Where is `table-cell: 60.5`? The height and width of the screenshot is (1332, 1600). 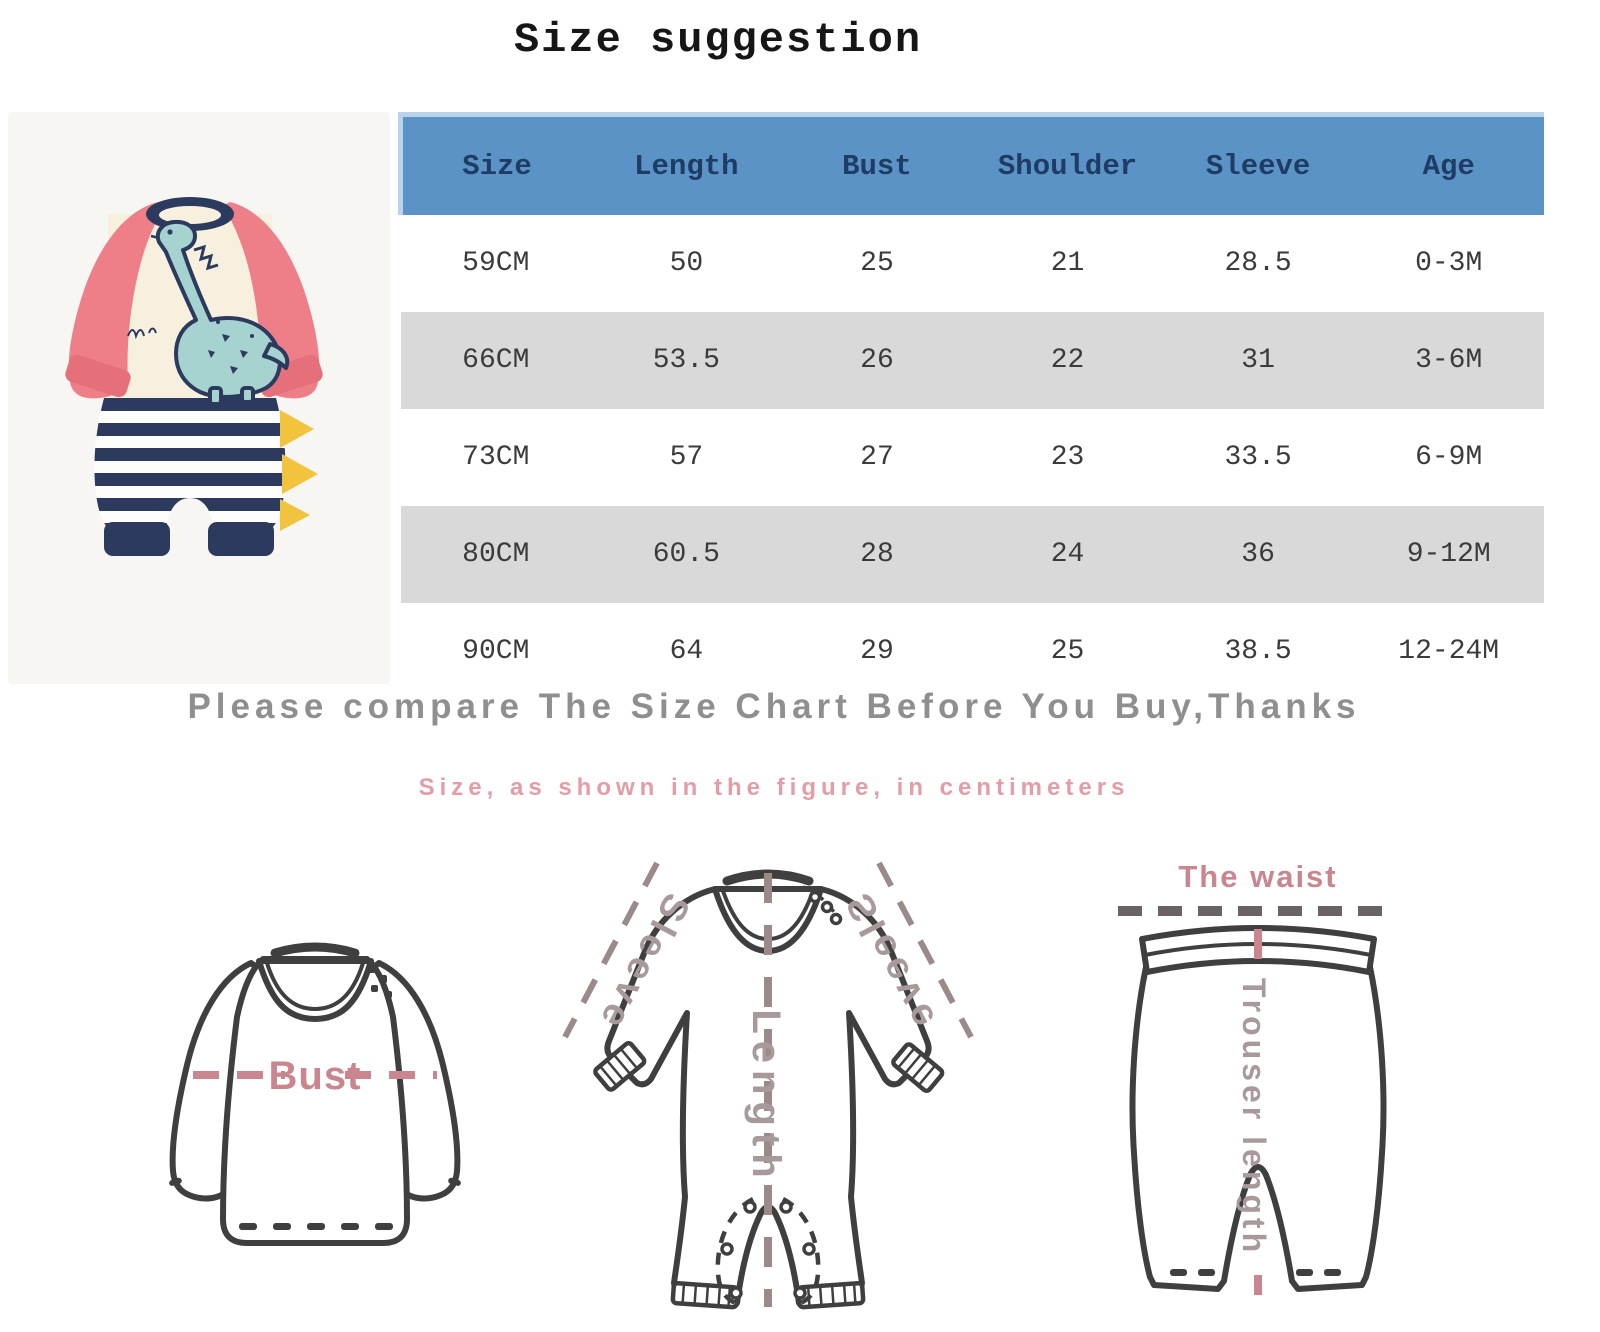 table-cell: 60.5 is located at coordinates (686, 554).